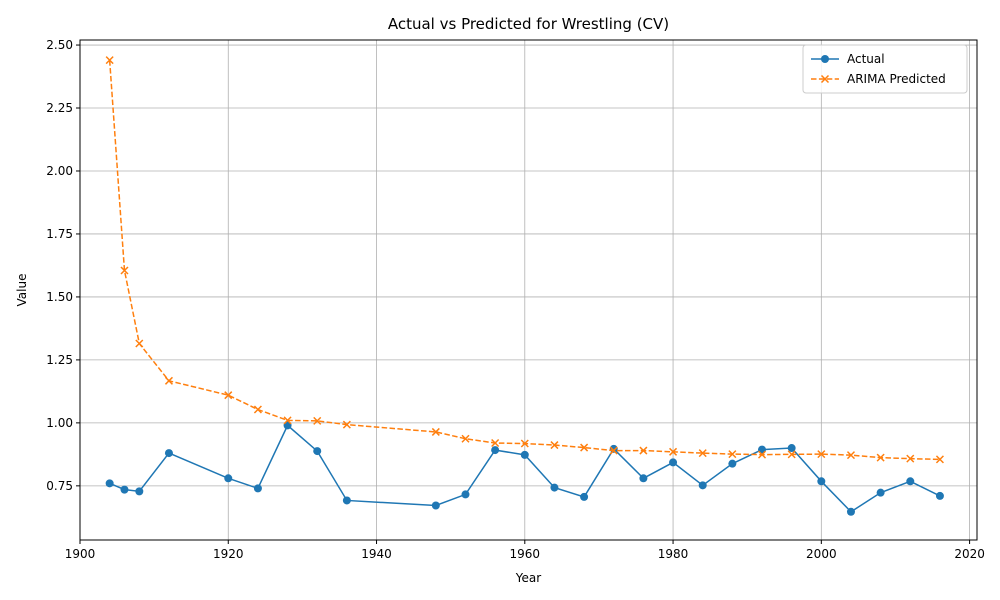 The image size is (1000, 600). I want to click on x-tick-label: 1960, so click(525, 554).